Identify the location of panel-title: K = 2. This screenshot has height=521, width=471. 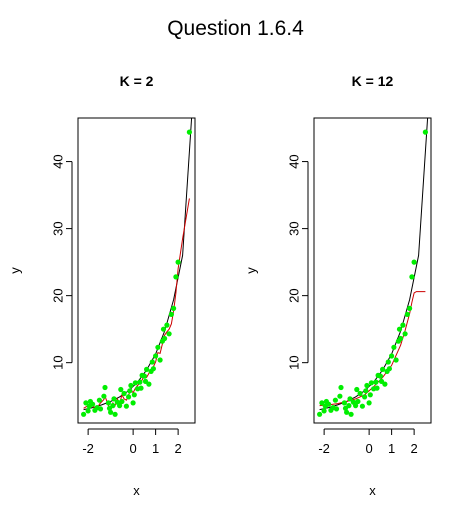
(137, 81).